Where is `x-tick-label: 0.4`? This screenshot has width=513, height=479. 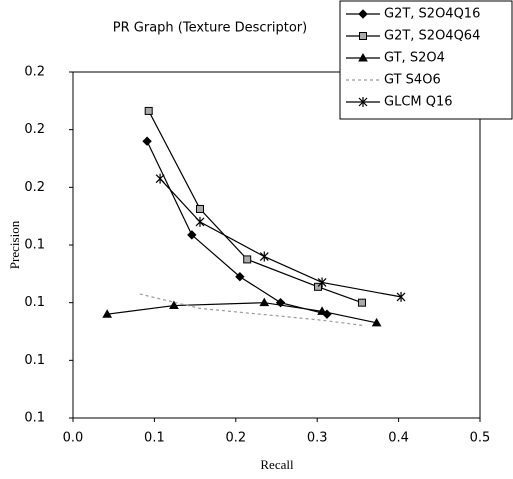
x-tick-label: 0.4 is located at coordinates (398, 438).